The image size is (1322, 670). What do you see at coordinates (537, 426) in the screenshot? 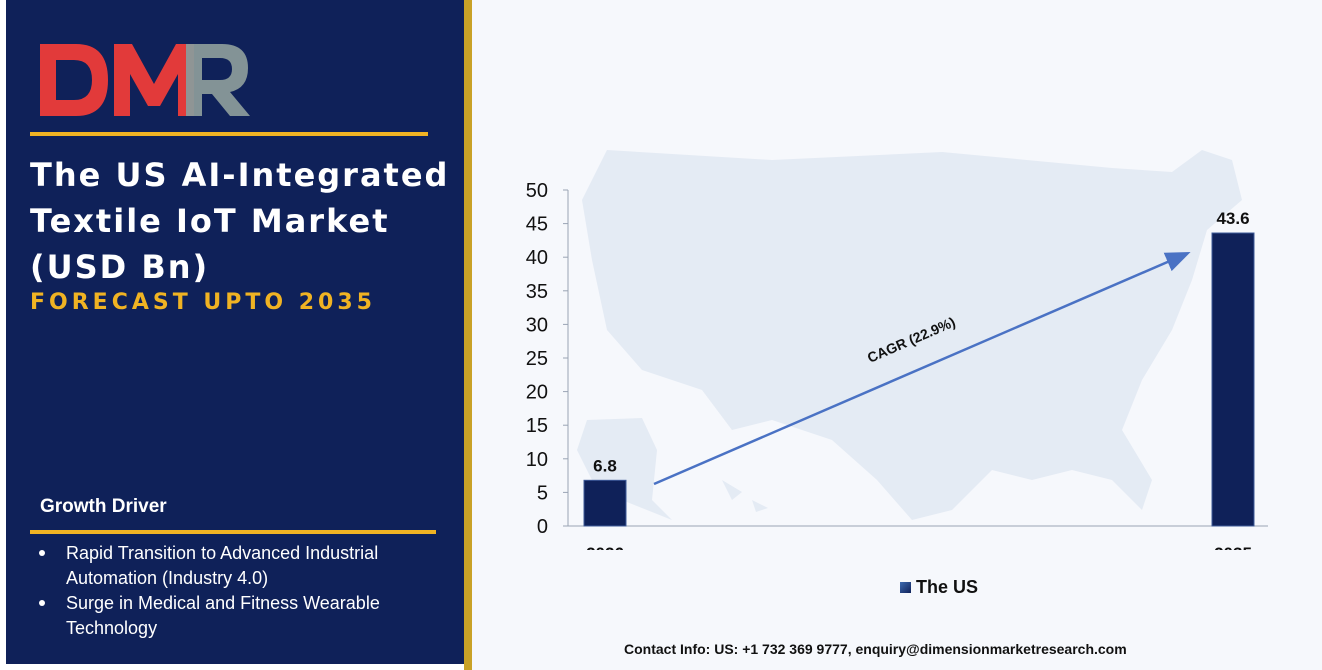
I see `y-tick-label: 15` at bounding box center [537, 426].